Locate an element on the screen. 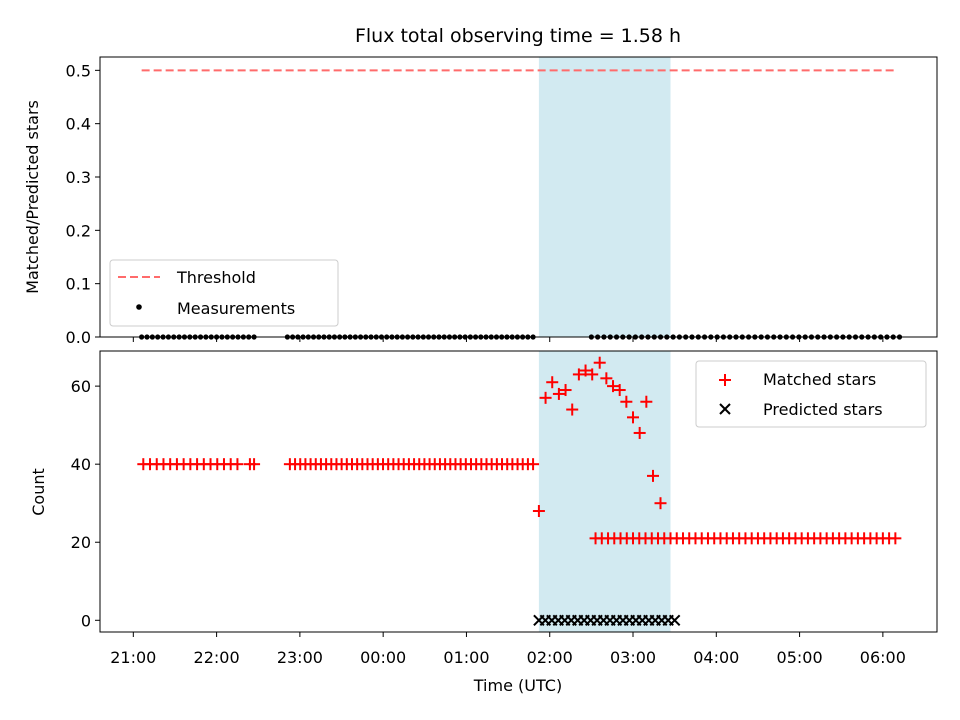 The width and height of the screenshot is (960, 720). threshold-legend-label: Threshold is located at coordinates (216, 277).